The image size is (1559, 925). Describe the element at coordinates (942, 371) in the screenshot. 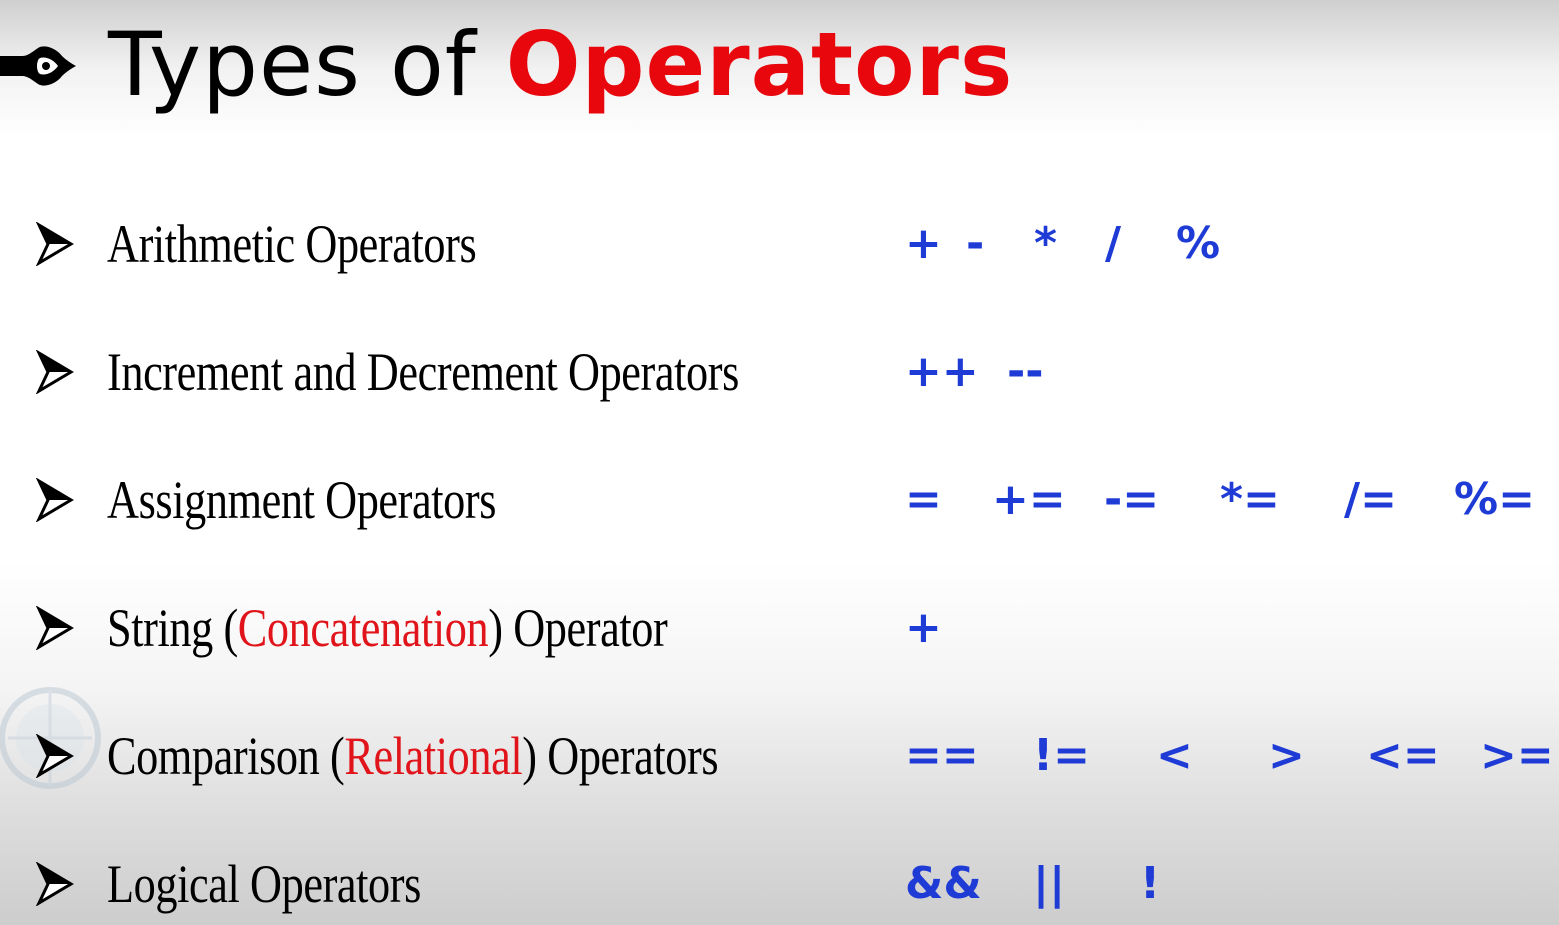

I see `operator-symbol: ++` at that location.